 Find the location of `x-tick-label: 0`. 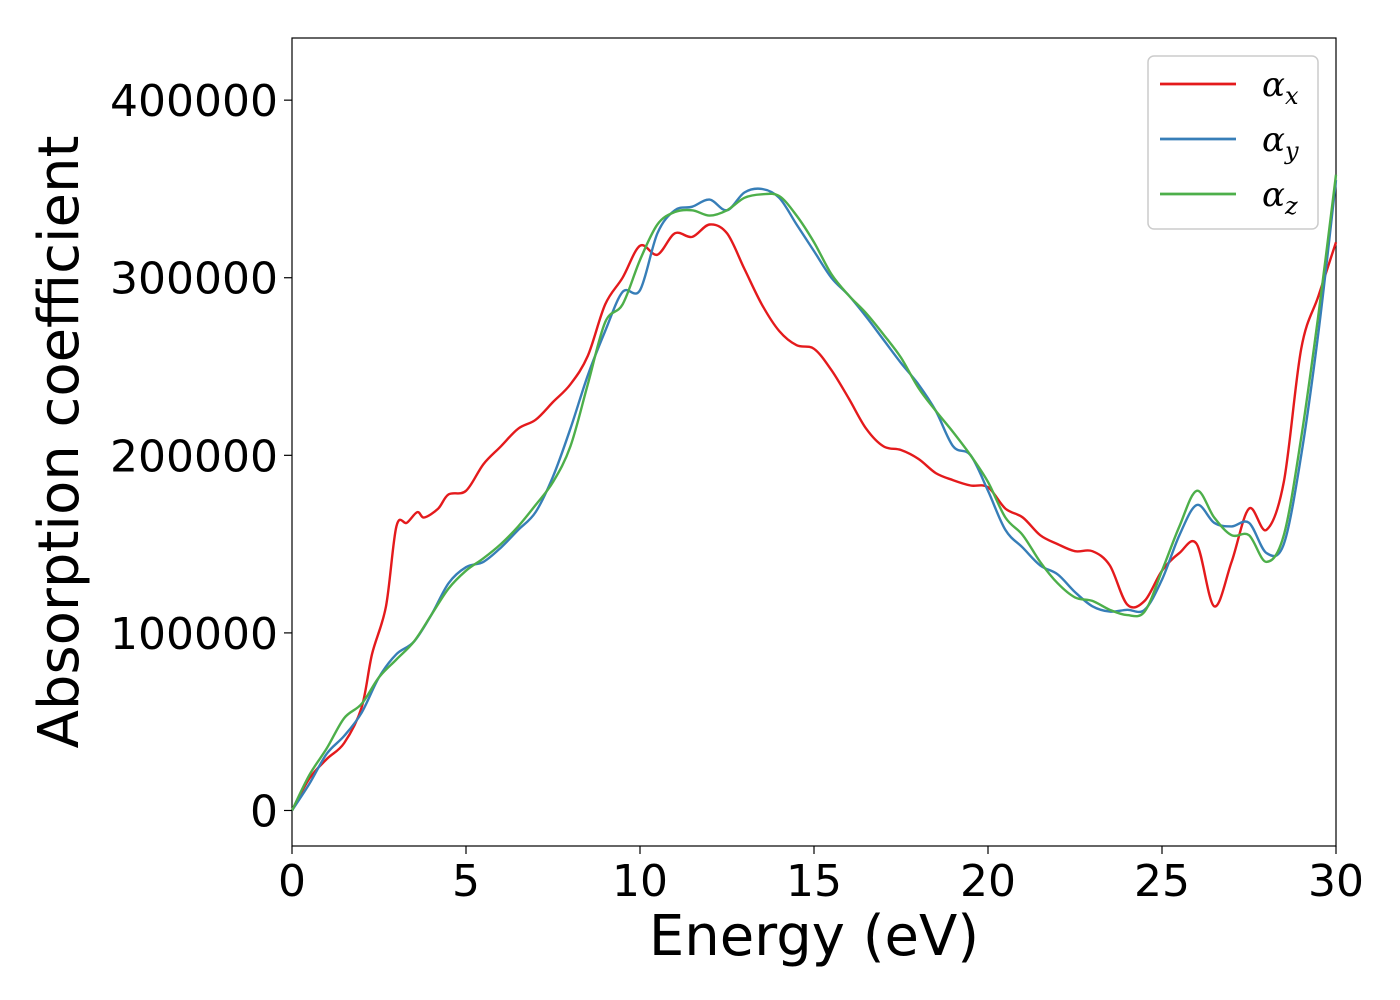

x-tick-label: 0 is located at coordinates (292, 881).